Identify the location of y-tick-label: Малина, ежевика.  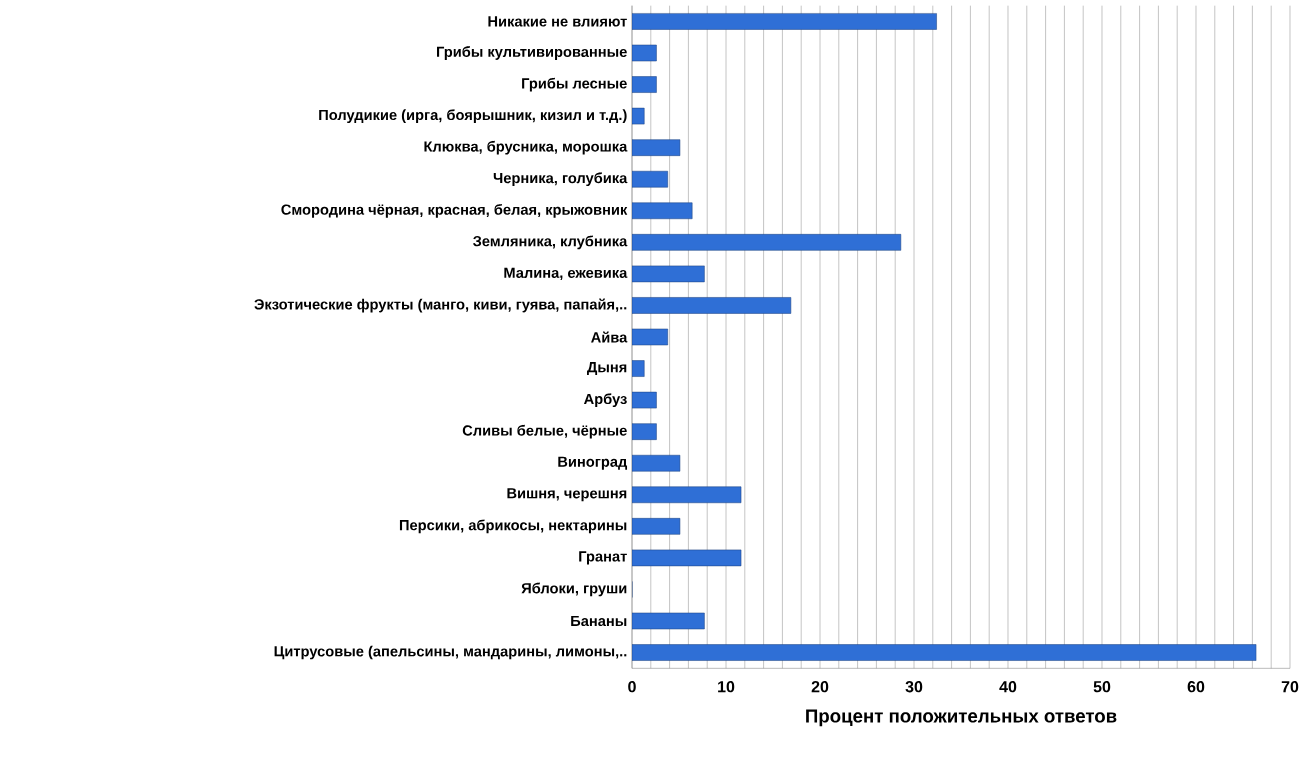
(566, 274).